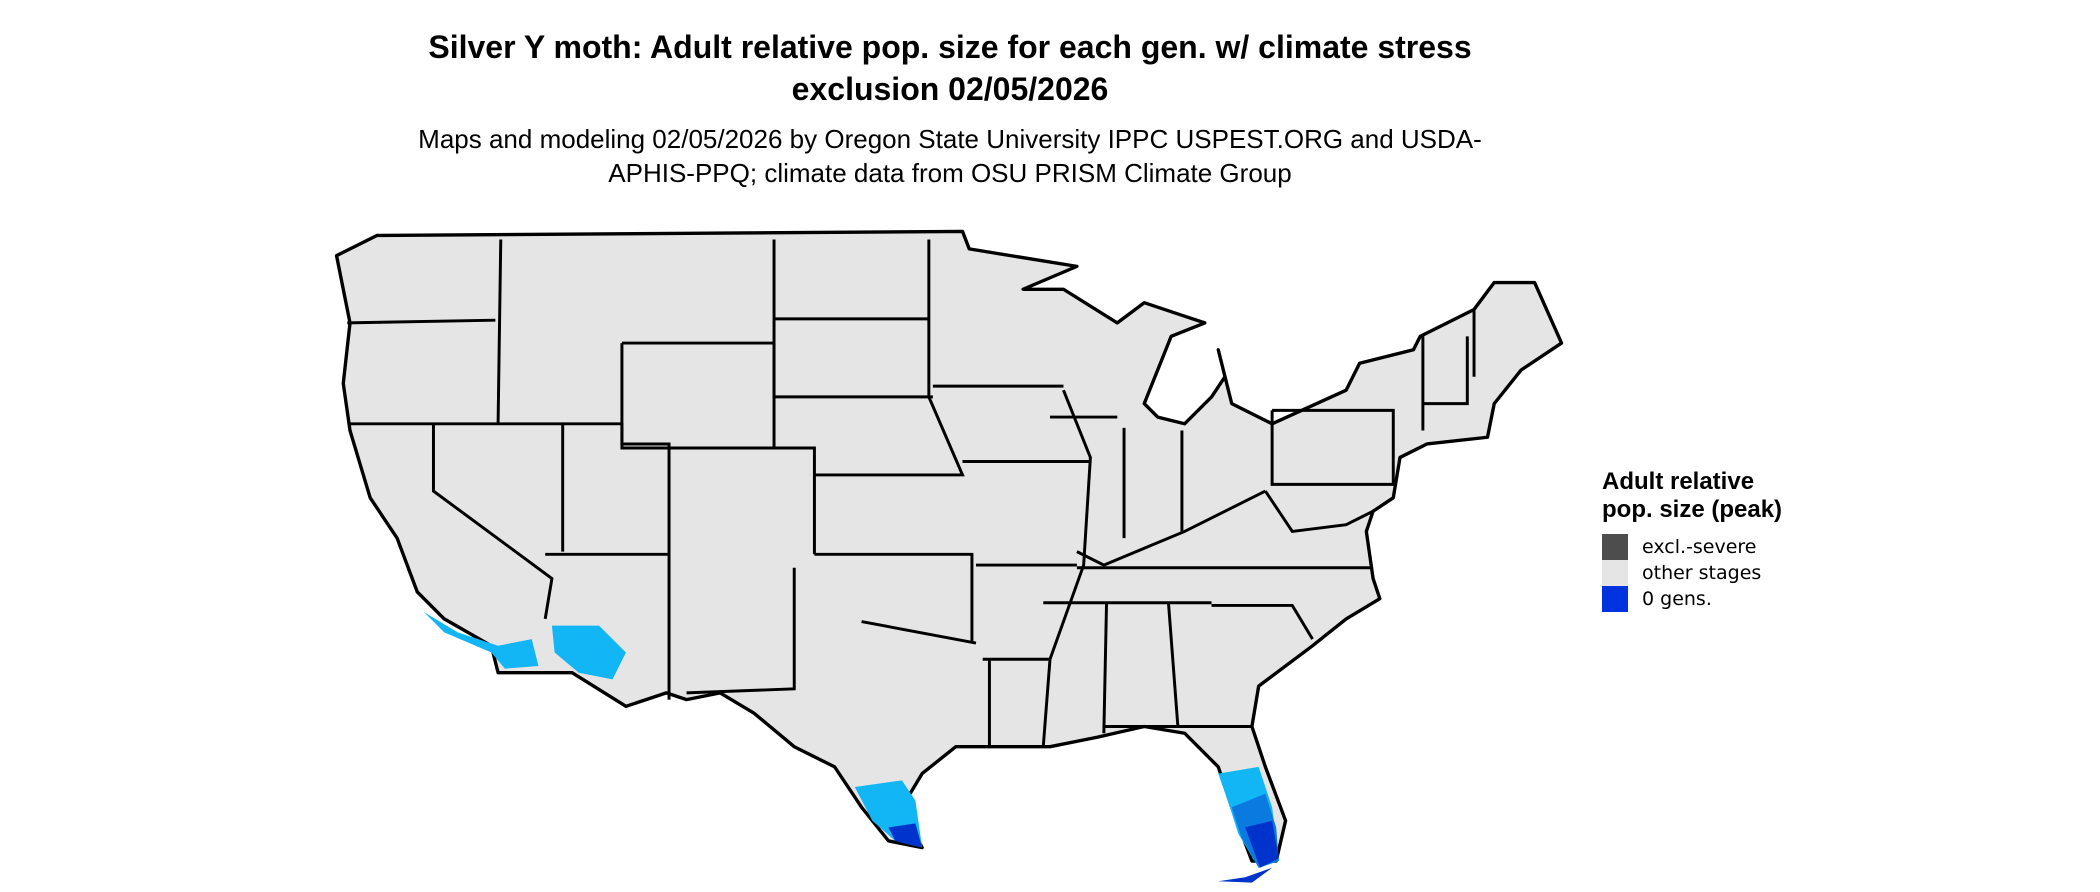 The height and width of the screenshot is (892, 2100). What do you see at coordinates (481, 640) in the screenshot?
I see `california-area` at bounding box center [481, 640].